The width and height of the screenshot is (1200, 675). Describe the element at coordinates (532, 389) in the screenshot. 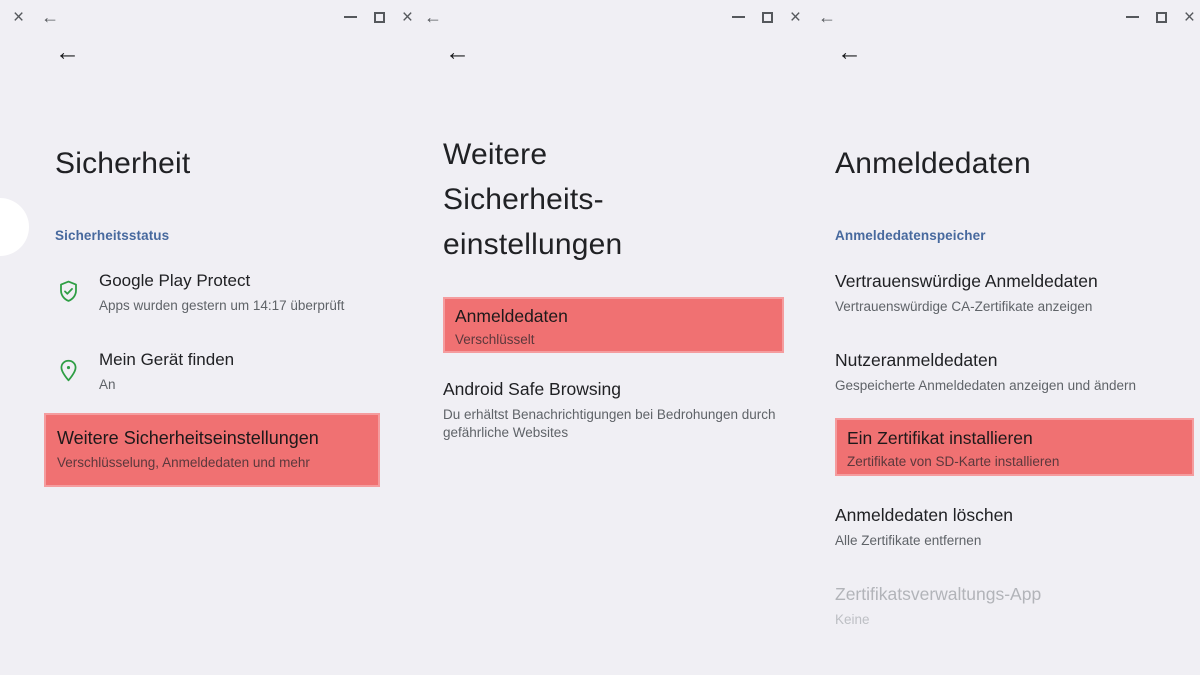

I see `item-title: Android Safe Browsing` at that location.